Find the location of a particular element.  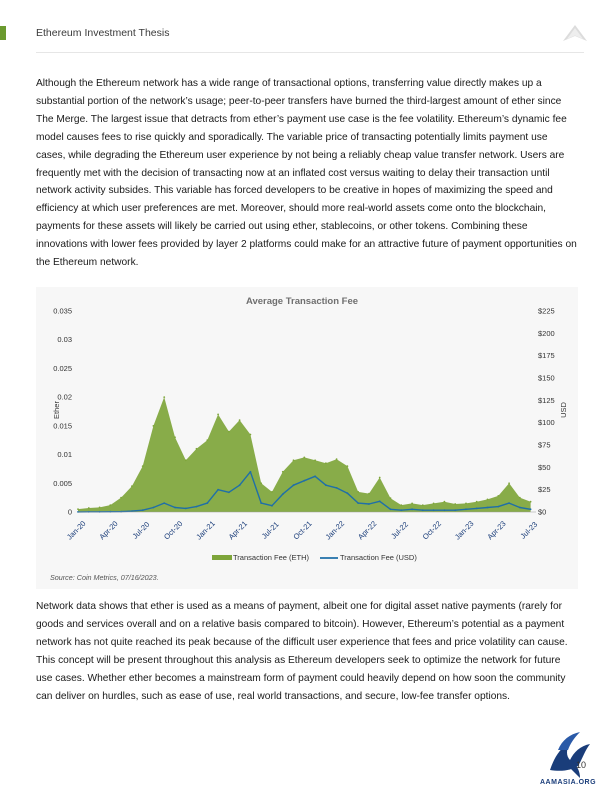

y-right-tick-label: $75 is located at coordinates (544, 445).